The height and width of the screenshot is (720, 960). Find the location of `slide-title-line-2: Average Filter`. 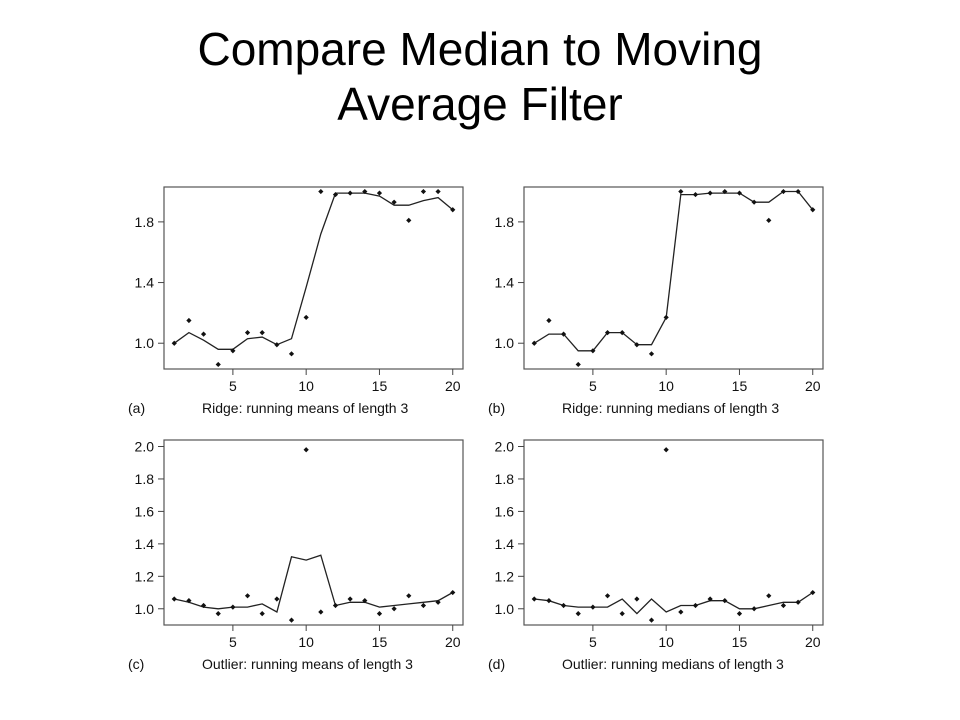

slide-title-line-2: Average Filter is located at coordinates (480, 104).